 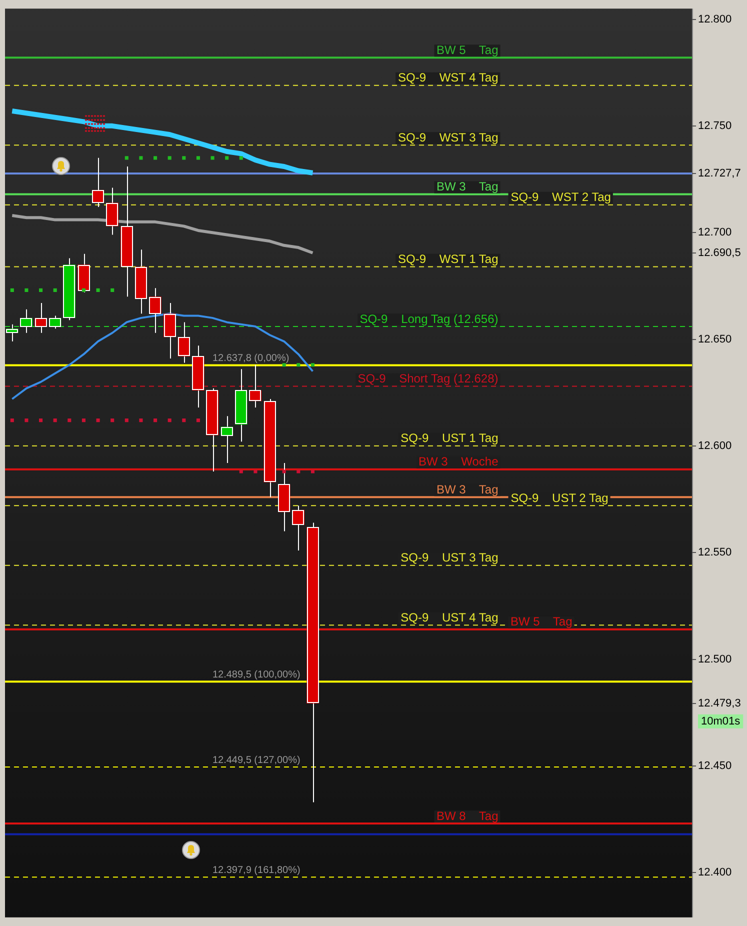 What do you see at coordinates (715, 339) in the screenshot?
I see `y-tick-label: 12.650` at bounding box center [715, 339].